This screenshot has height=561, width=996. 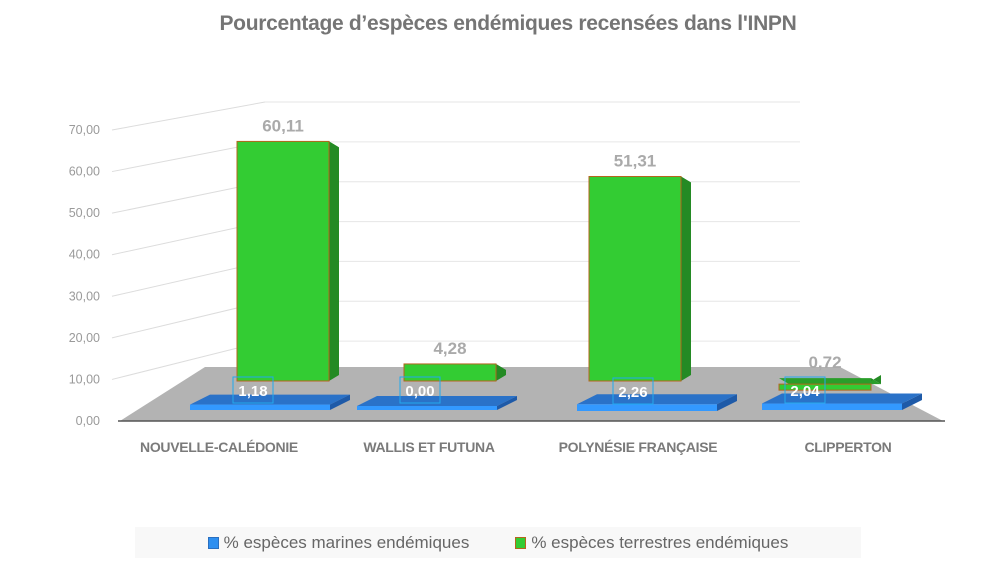 What do you see at coordinates (638, 447) in the screenshot?
I see `x-category-label: POLYNÉSIE FRANÇAISE` at bounding box center [638, 447].